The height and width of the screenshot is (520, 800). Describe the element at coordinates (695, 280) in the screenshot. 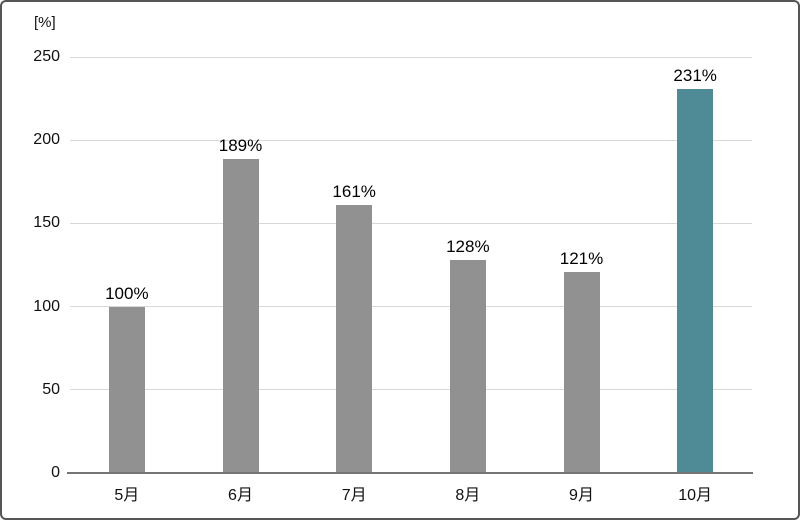

I see `bar-10月` at that location.